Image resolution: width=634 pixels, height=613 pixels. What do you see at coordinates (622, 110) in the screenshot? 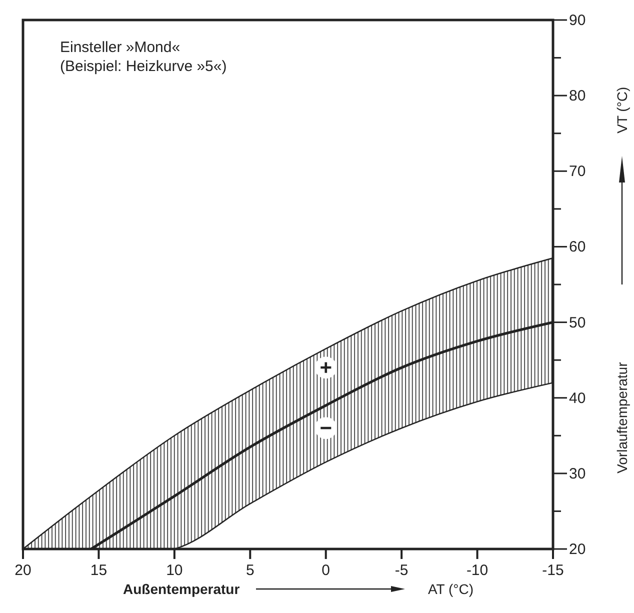
I see `text: VT (°C)` at bounding box center [622, 110].